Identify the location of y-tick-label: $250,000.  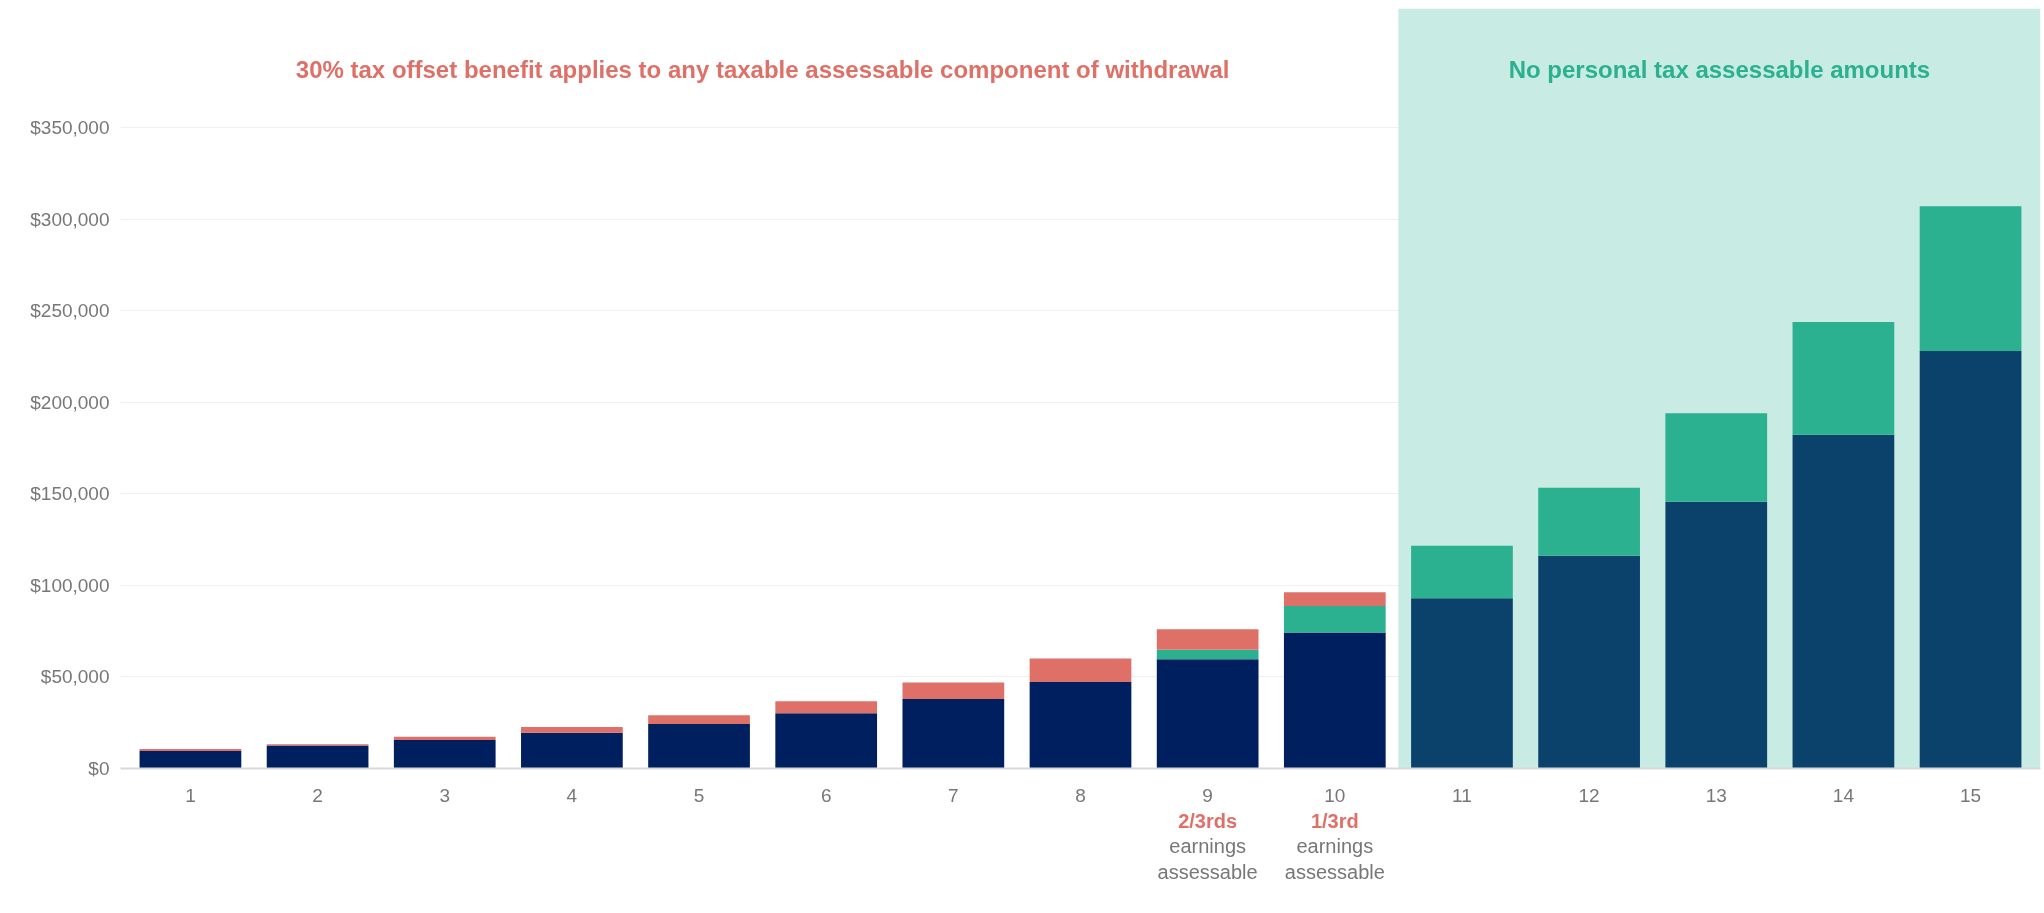
(70, 311).